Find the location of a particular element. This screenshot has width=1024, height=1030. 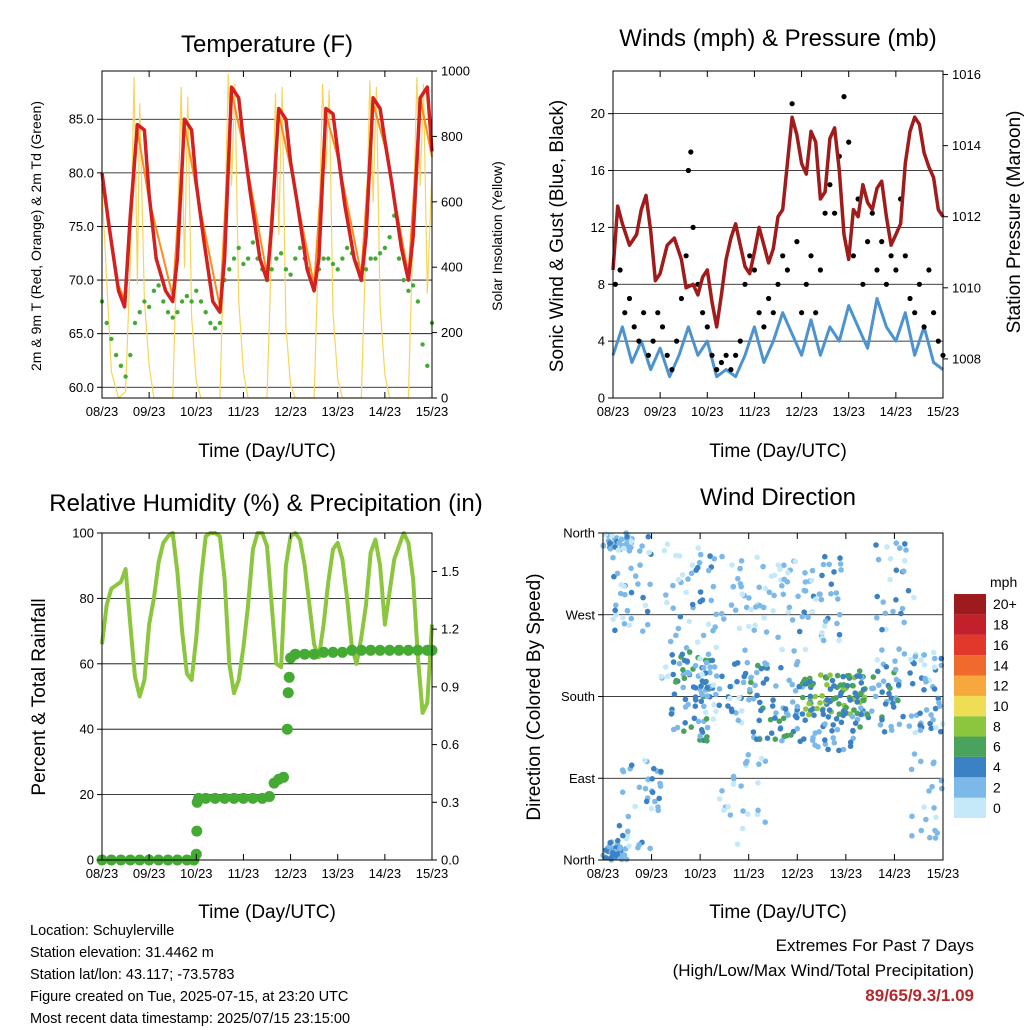

y-tick-label: North is located at coordinates (579, 860).